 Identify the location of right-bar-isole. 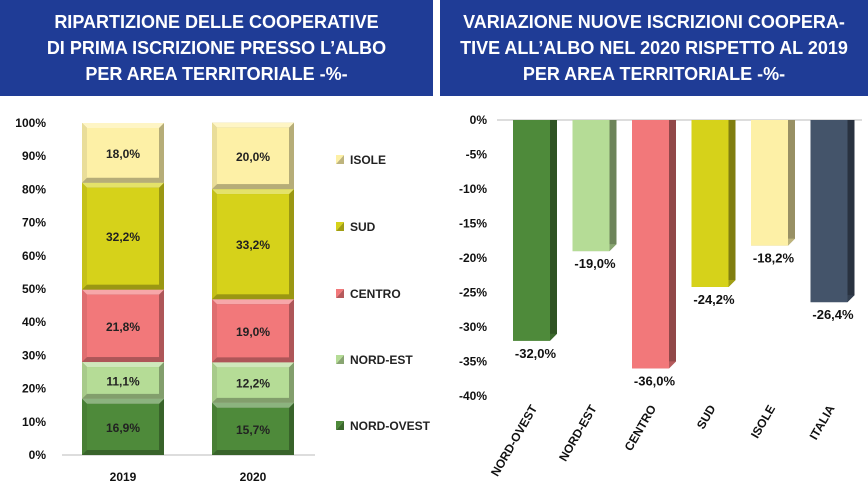
(769, 183).